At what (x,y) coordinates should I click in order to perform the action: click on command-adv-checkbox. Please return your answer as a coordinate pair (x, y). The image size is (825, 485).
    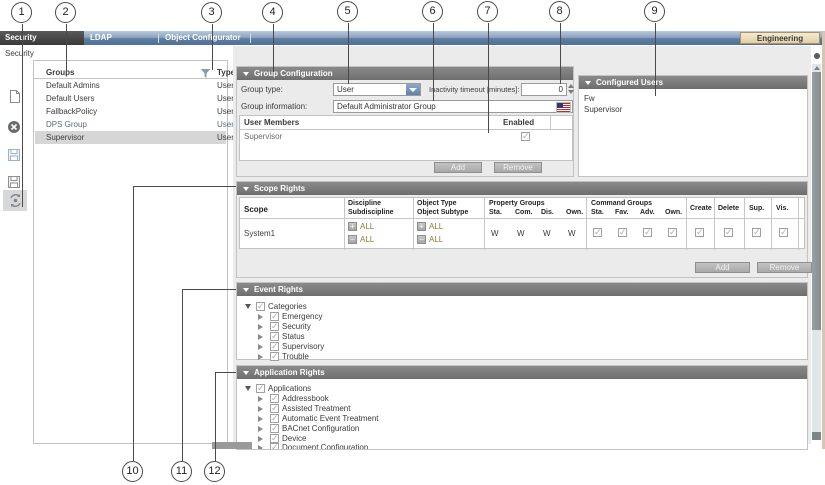
    Looking at the image, I should click on (647, 232).